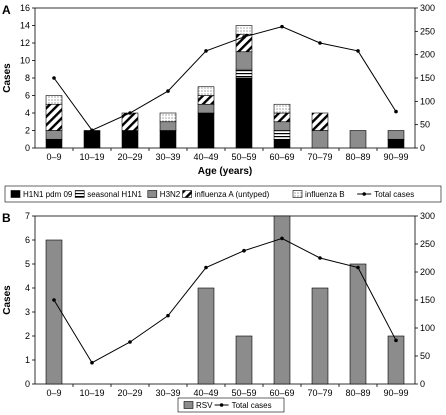 This screenshot has height=415, width=446. Describe the element at coordinates (188, 405) in the screenshot. I see `legend-swatch-rsv` at that location.